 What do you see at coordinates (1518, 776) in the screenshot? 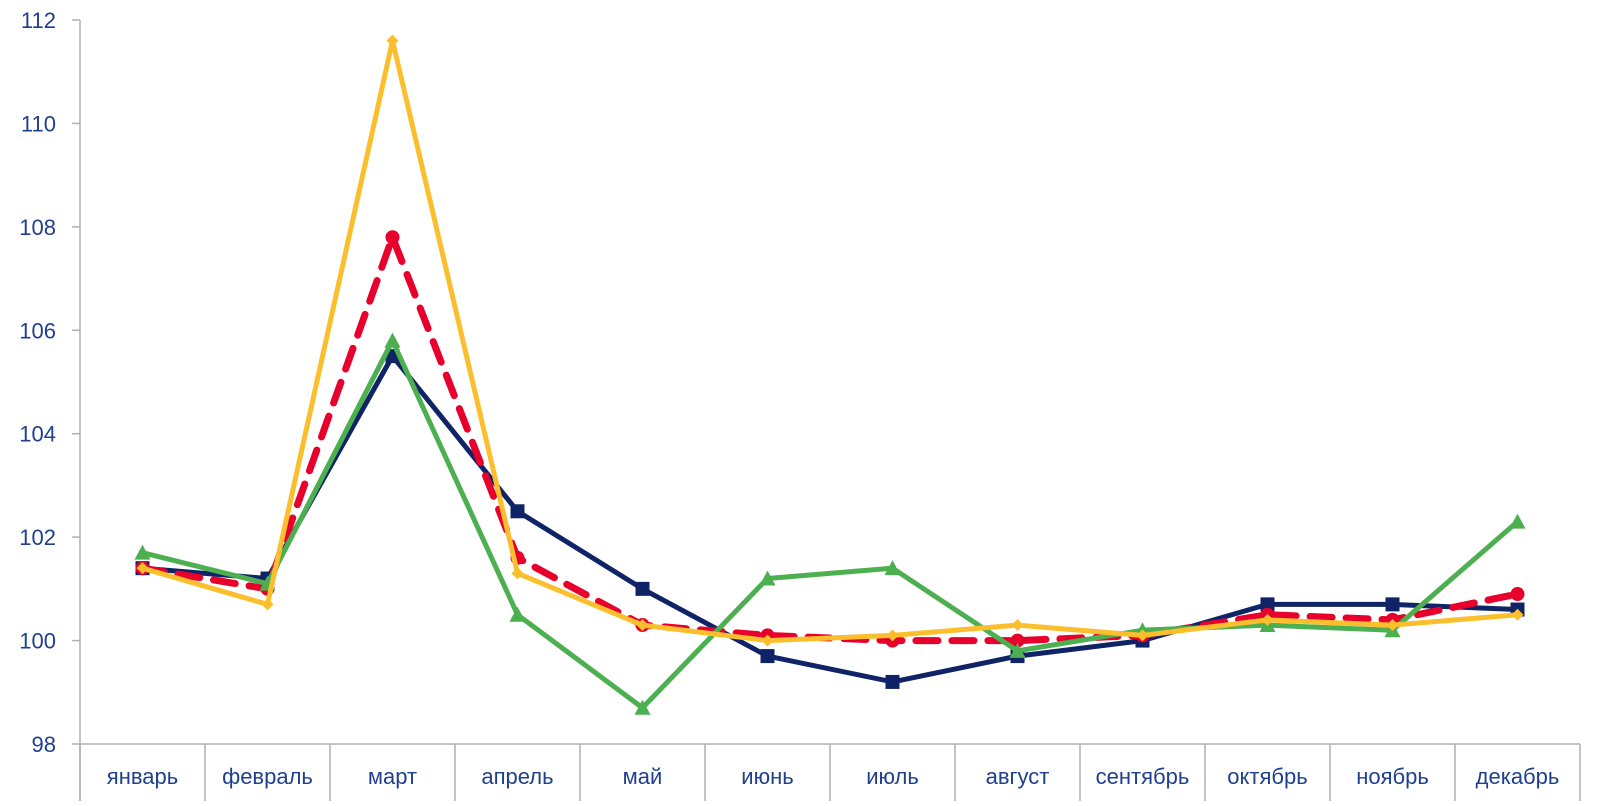
I see `x-tick-label: декабрь` at bounding box center [1518, 776].